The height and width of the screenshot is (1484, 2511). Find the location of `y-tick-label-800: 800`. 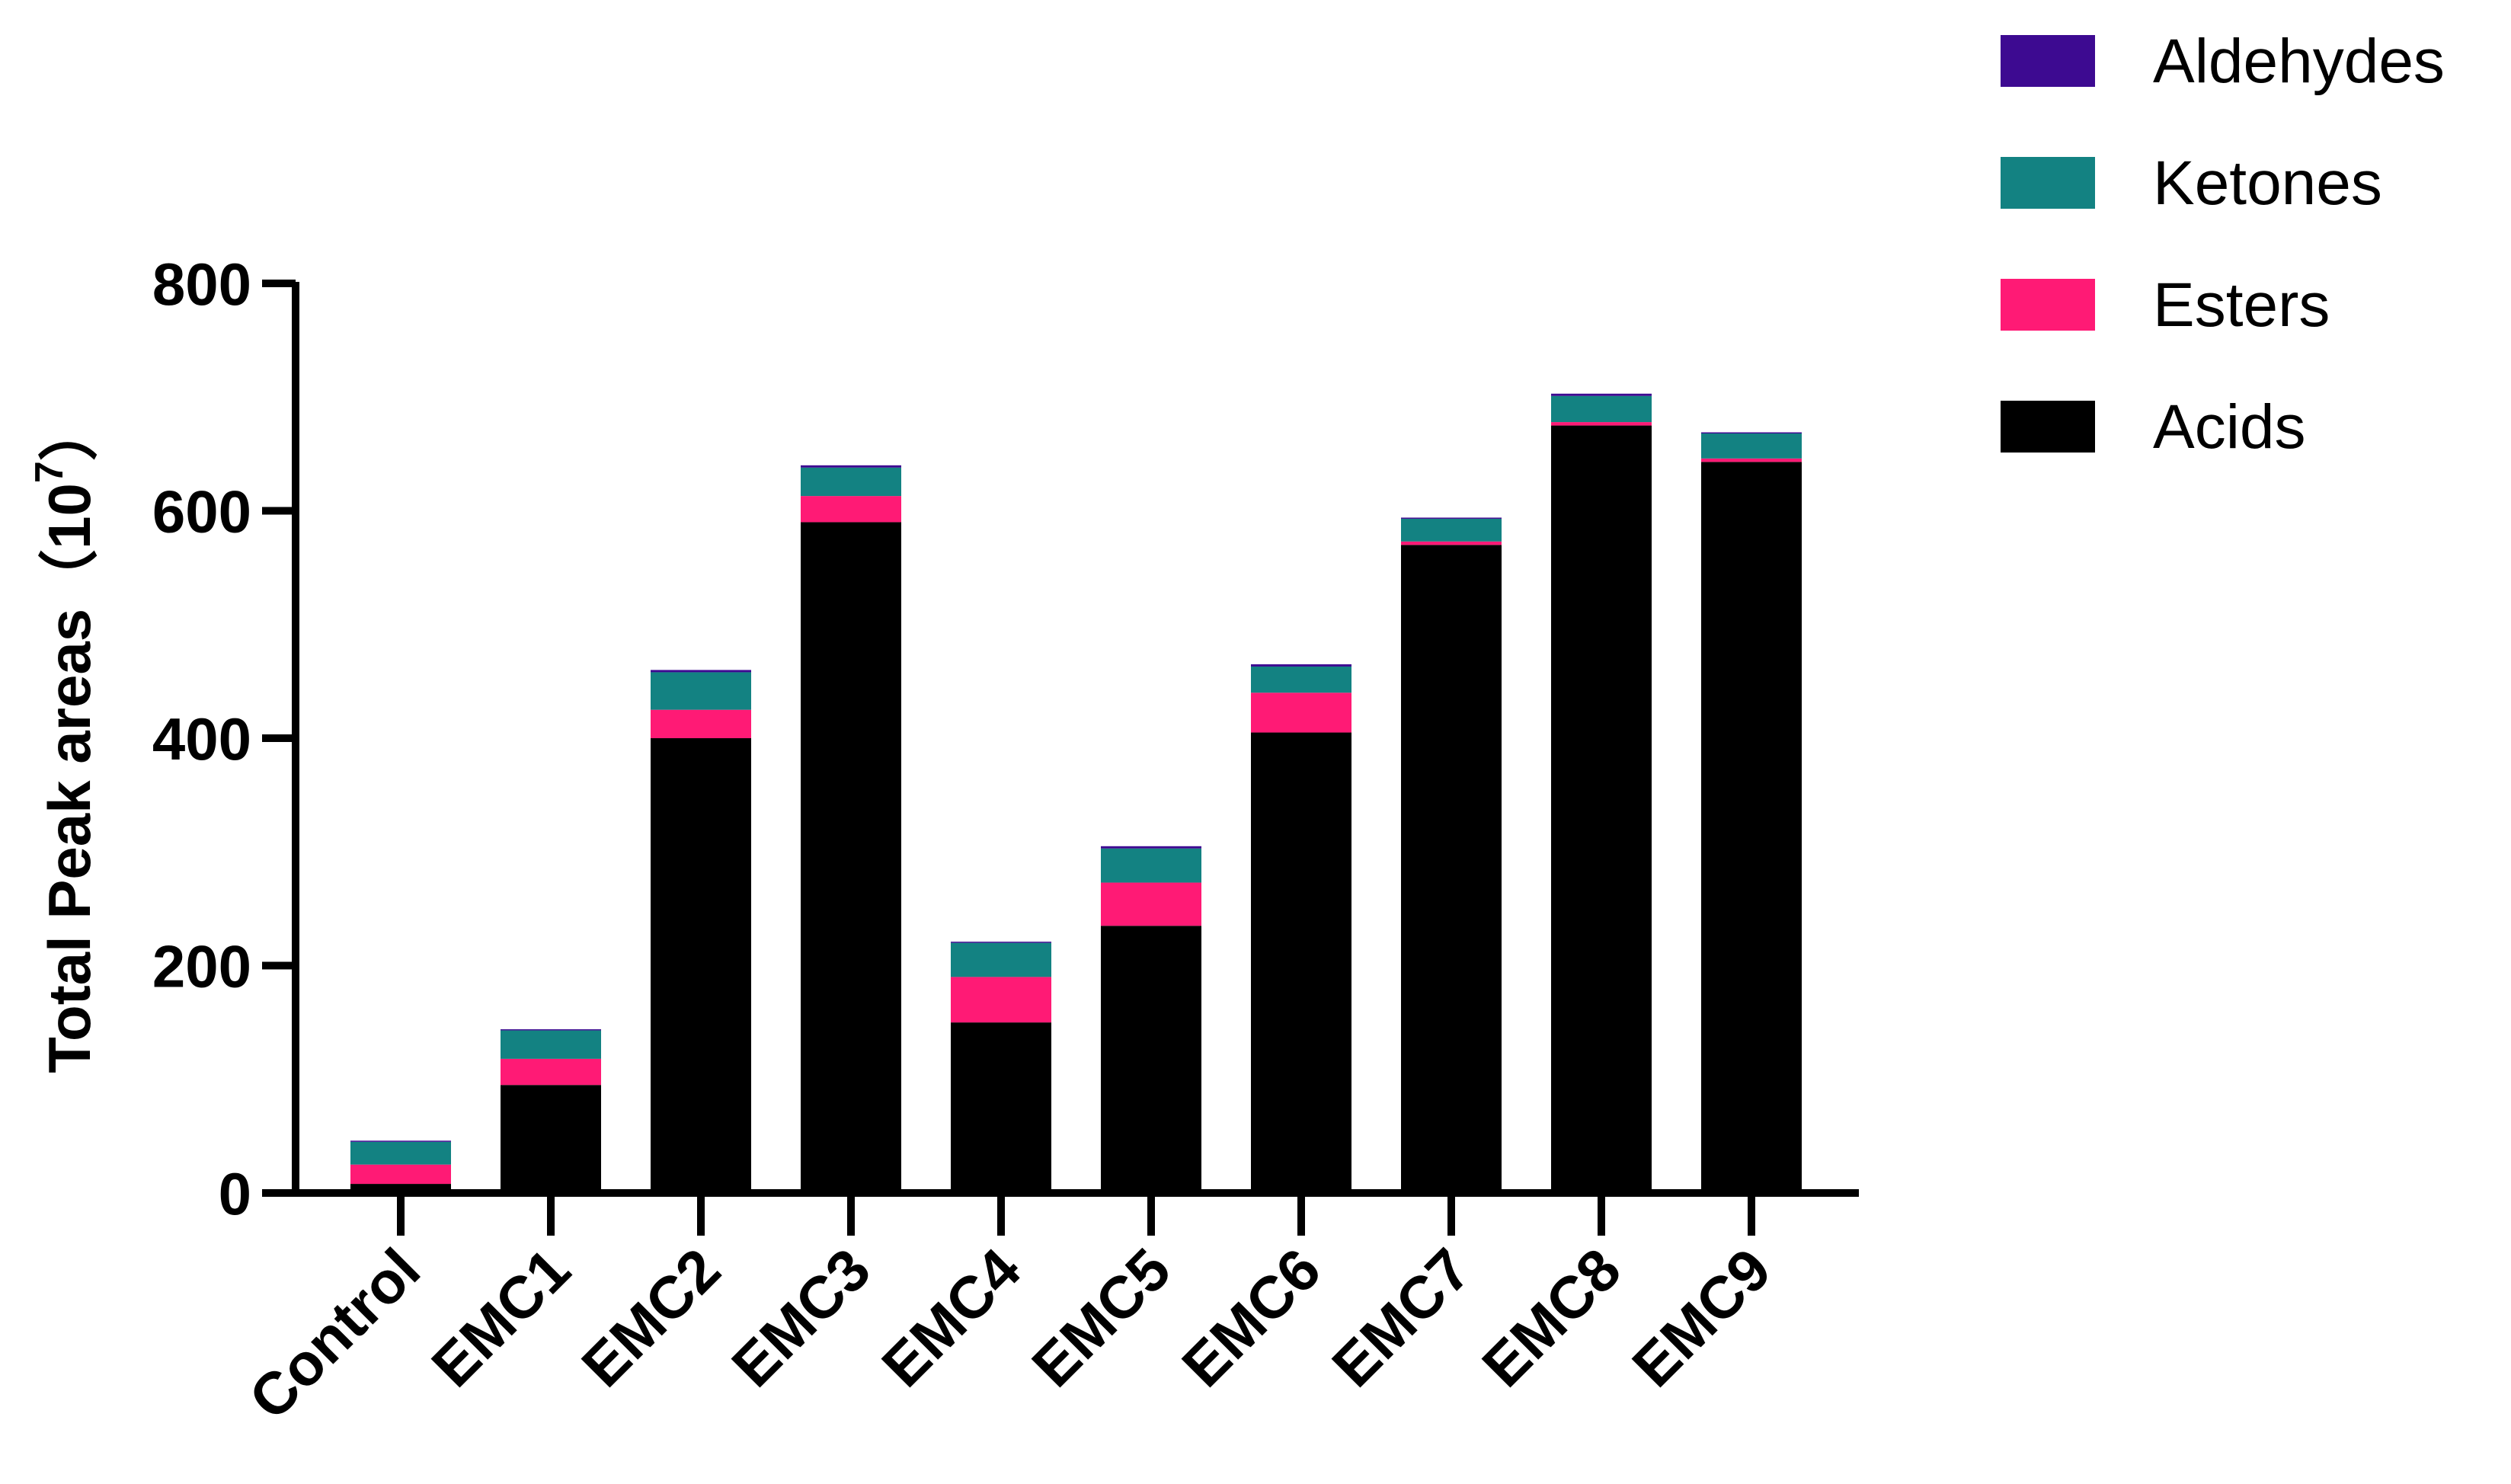

y-tick-label-800: 800 is located at coordinates (201, 284).